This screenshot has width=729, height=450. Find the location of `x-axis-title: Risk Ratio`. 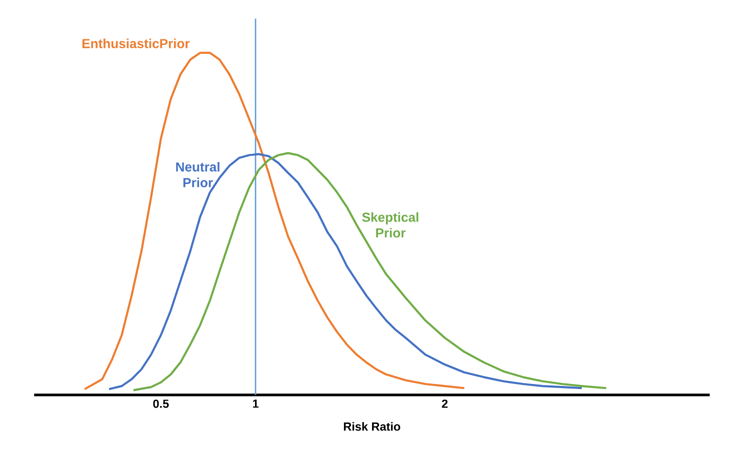

x-axis-title: Risk Ratio is located at coordinates (372, 426).